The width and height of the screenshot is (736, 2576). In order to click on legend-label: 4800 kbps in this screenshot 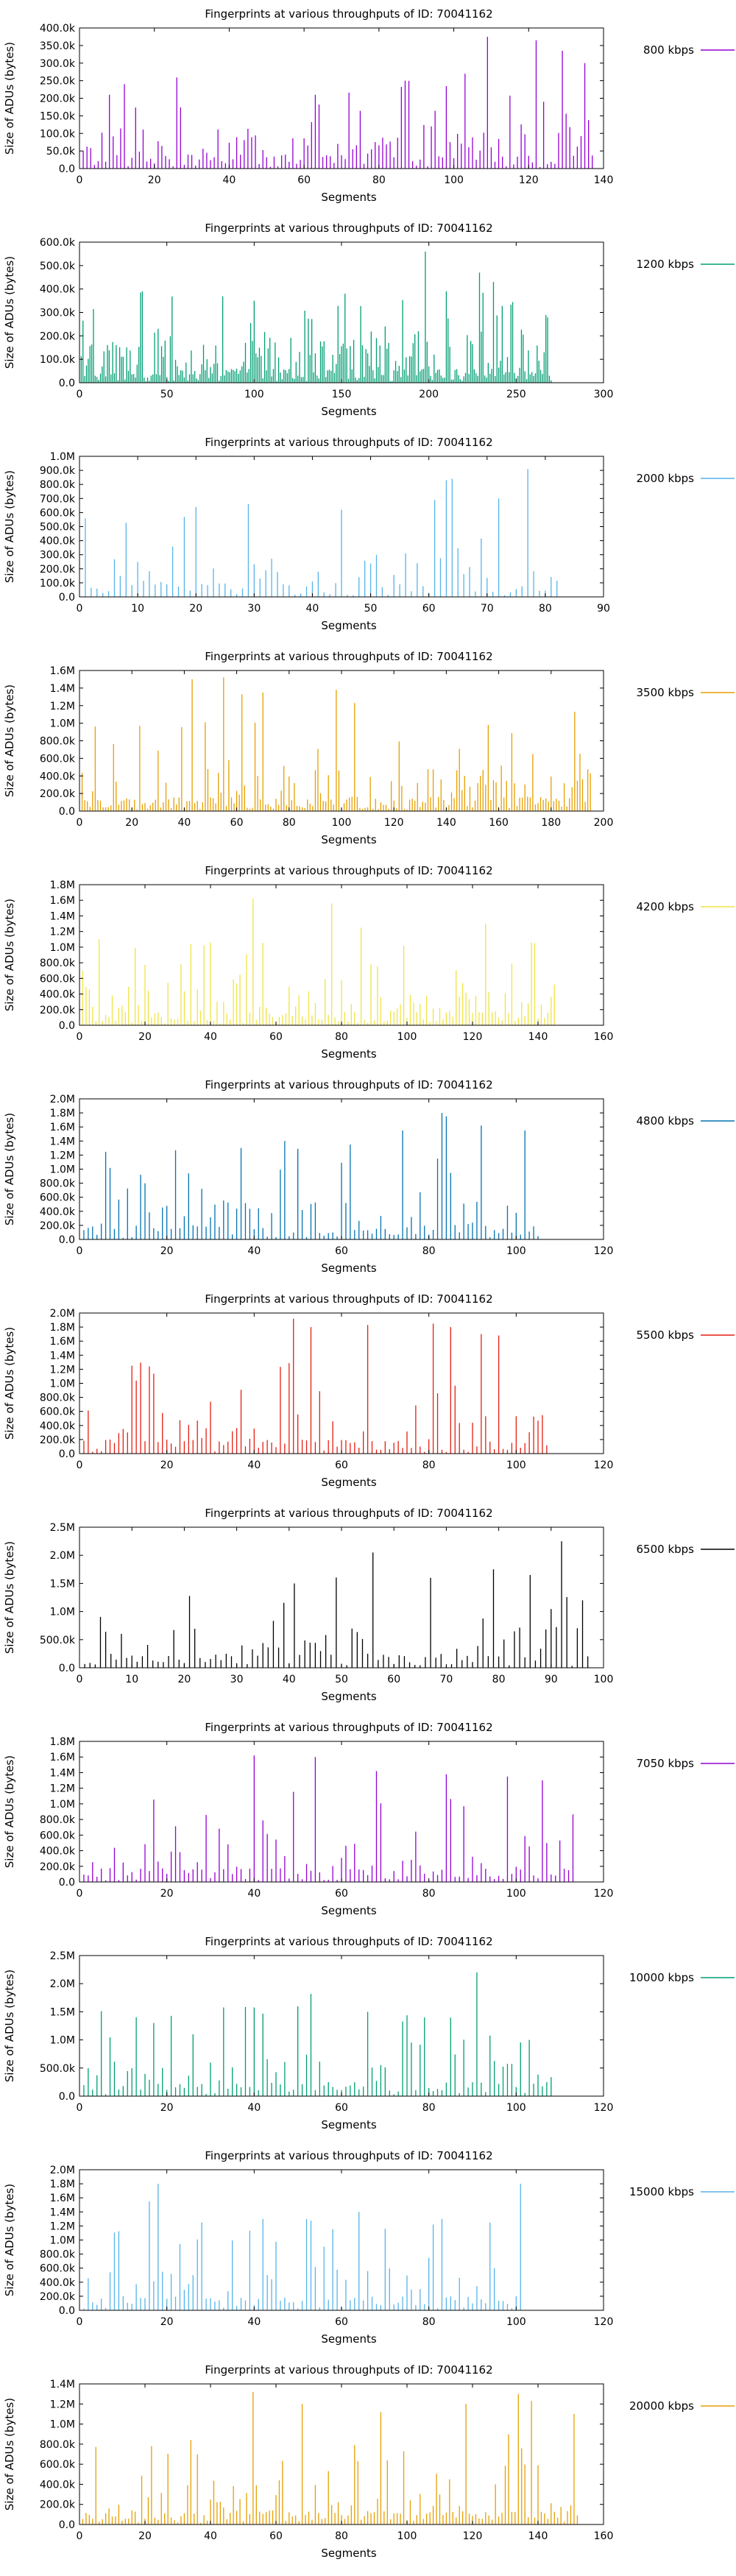, I will do `click(666, 1121)`.